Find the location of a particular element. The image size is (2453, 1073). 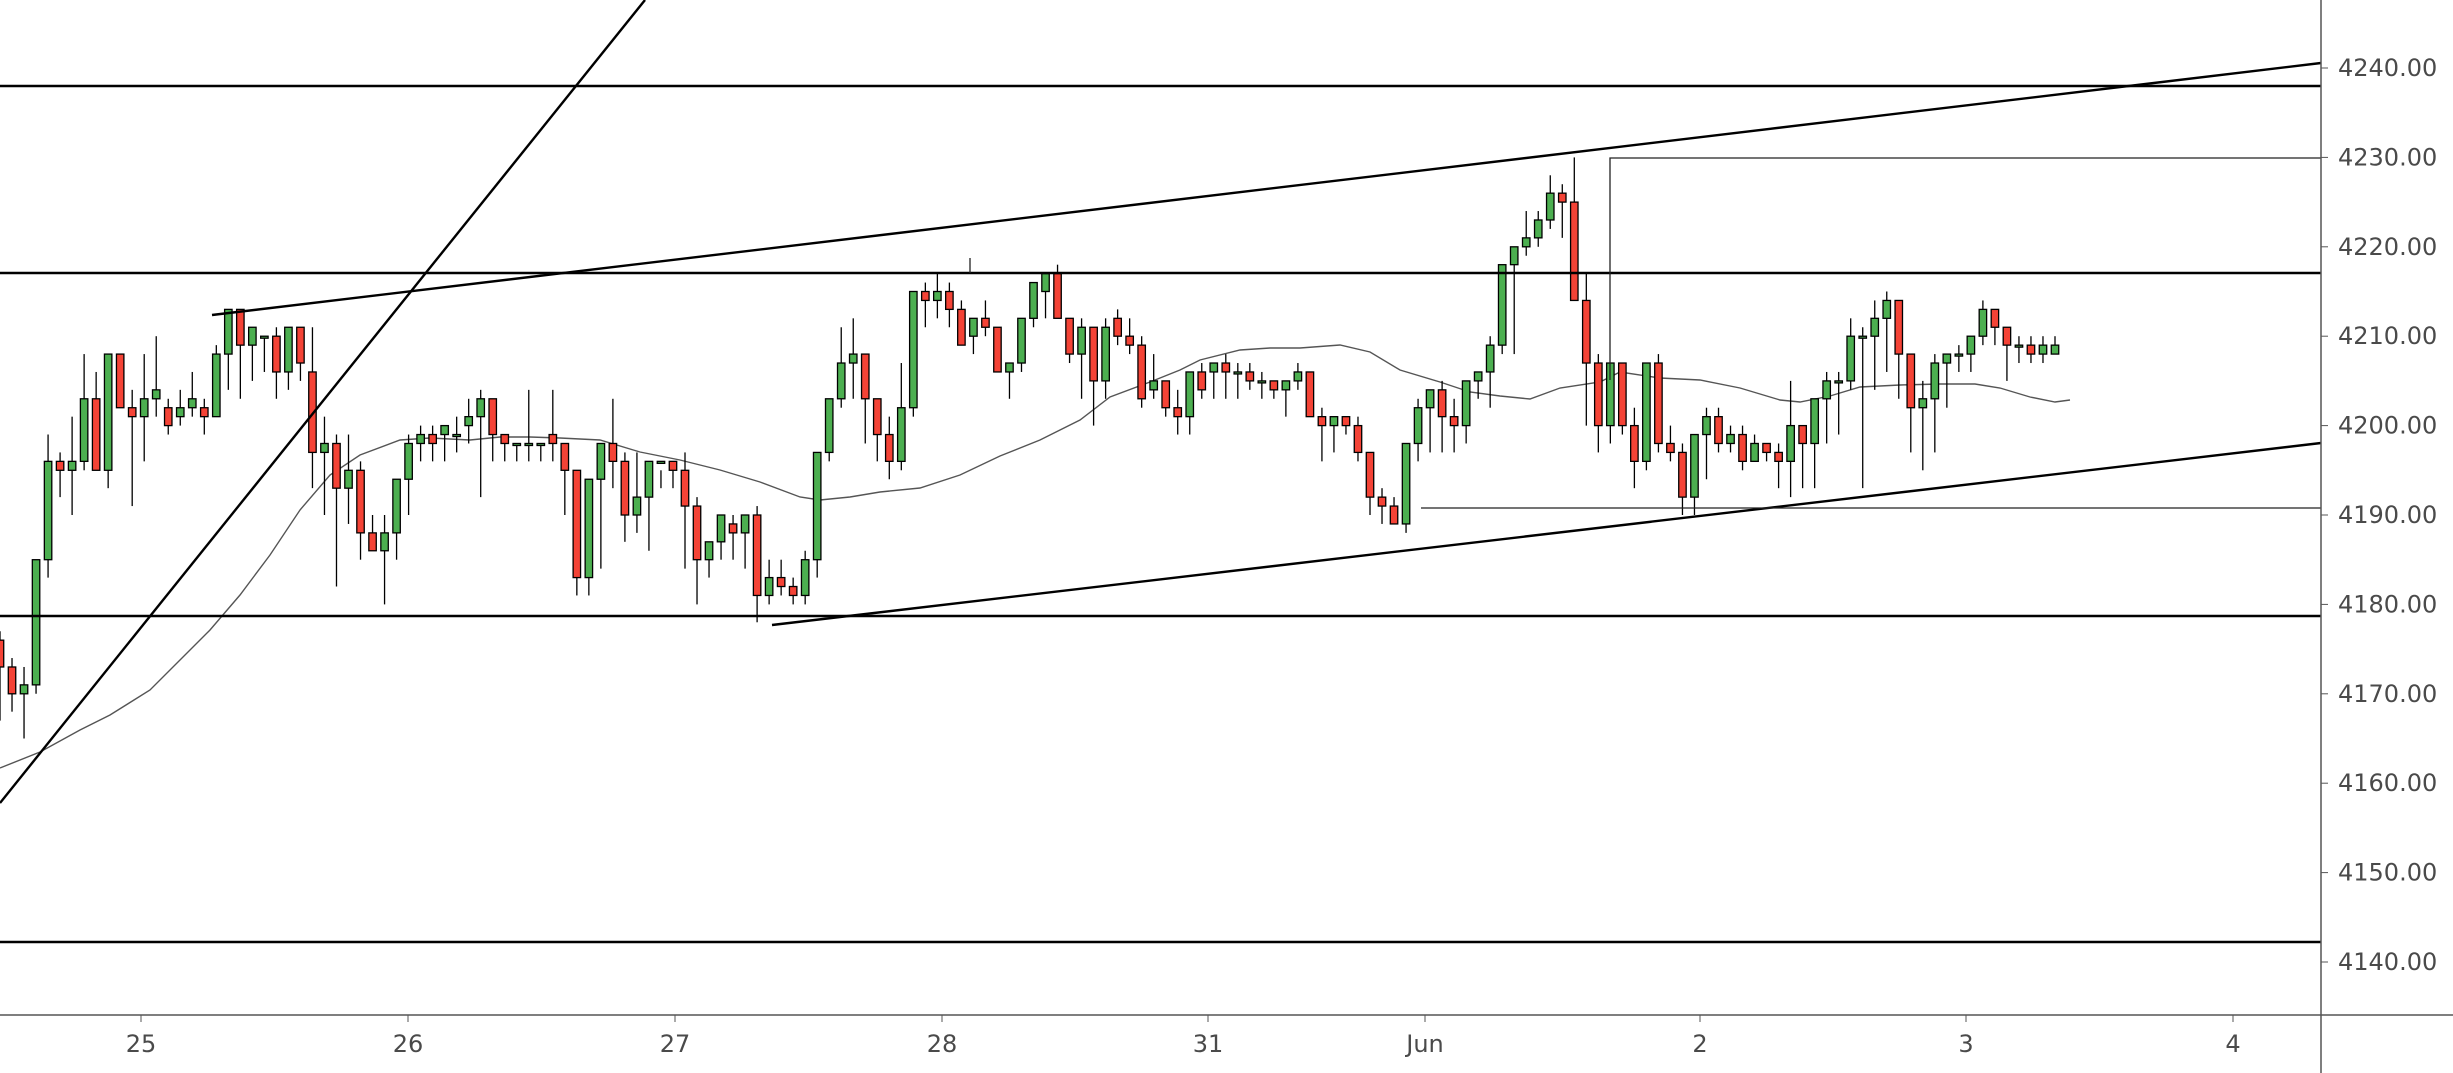

trendline-lower-channel is located at coordinates (1546, 534).